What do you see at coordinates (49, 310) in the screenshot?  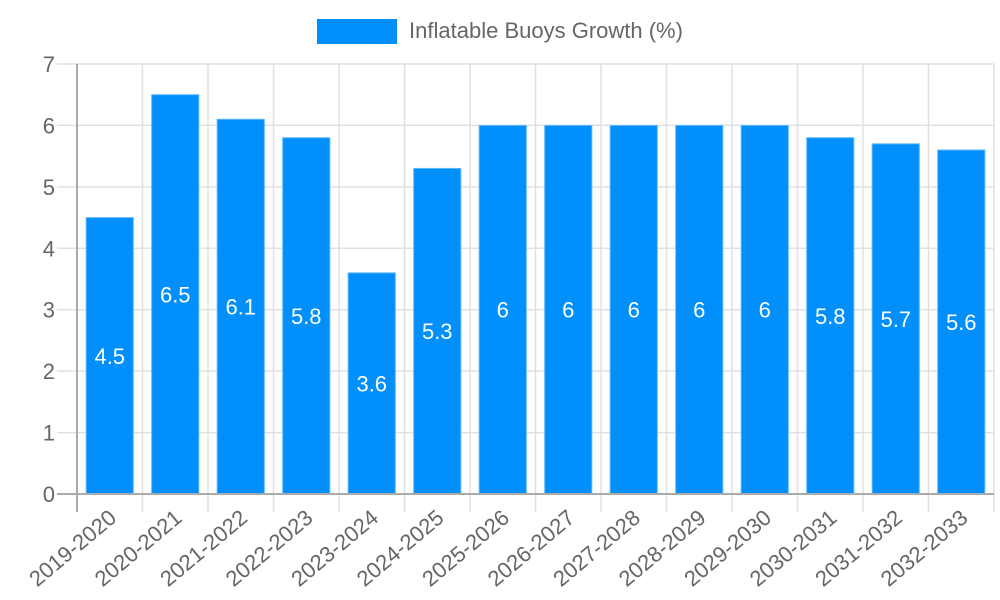 I see `y-tick-label: 3` at bounding box center [49, 310].